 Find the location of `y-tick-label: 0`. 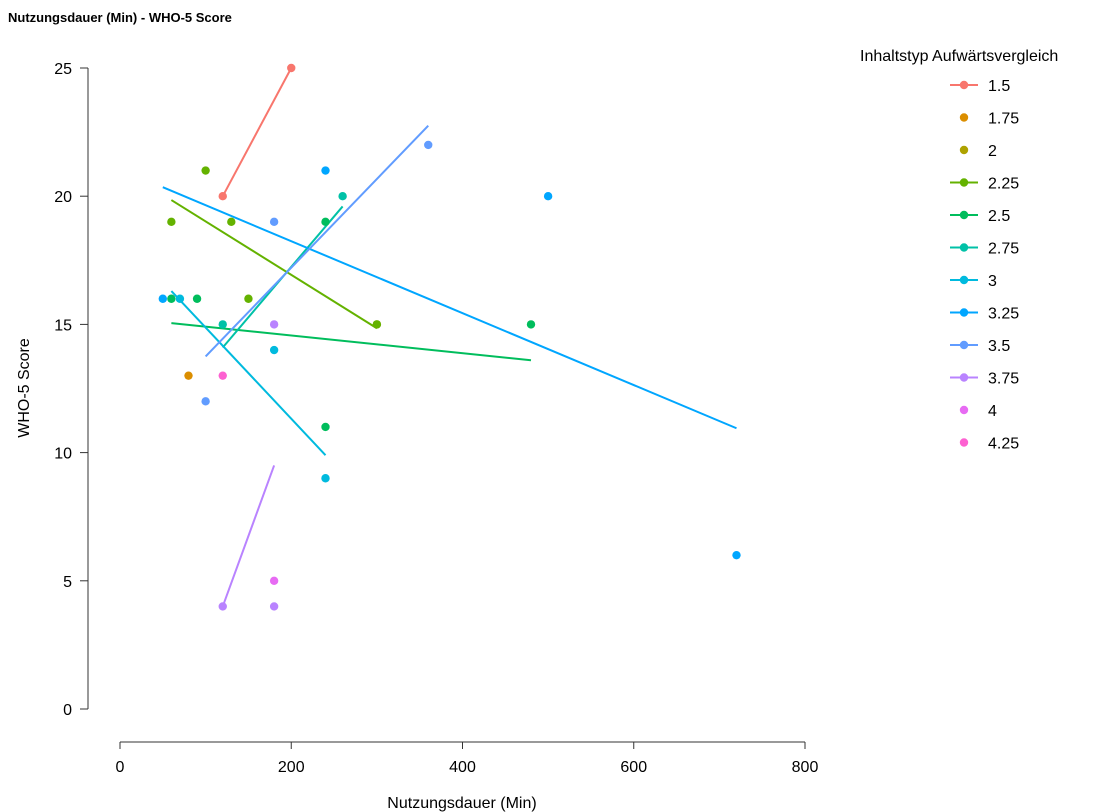

y-tick-label: 0 is located at coordinates (67, 710).